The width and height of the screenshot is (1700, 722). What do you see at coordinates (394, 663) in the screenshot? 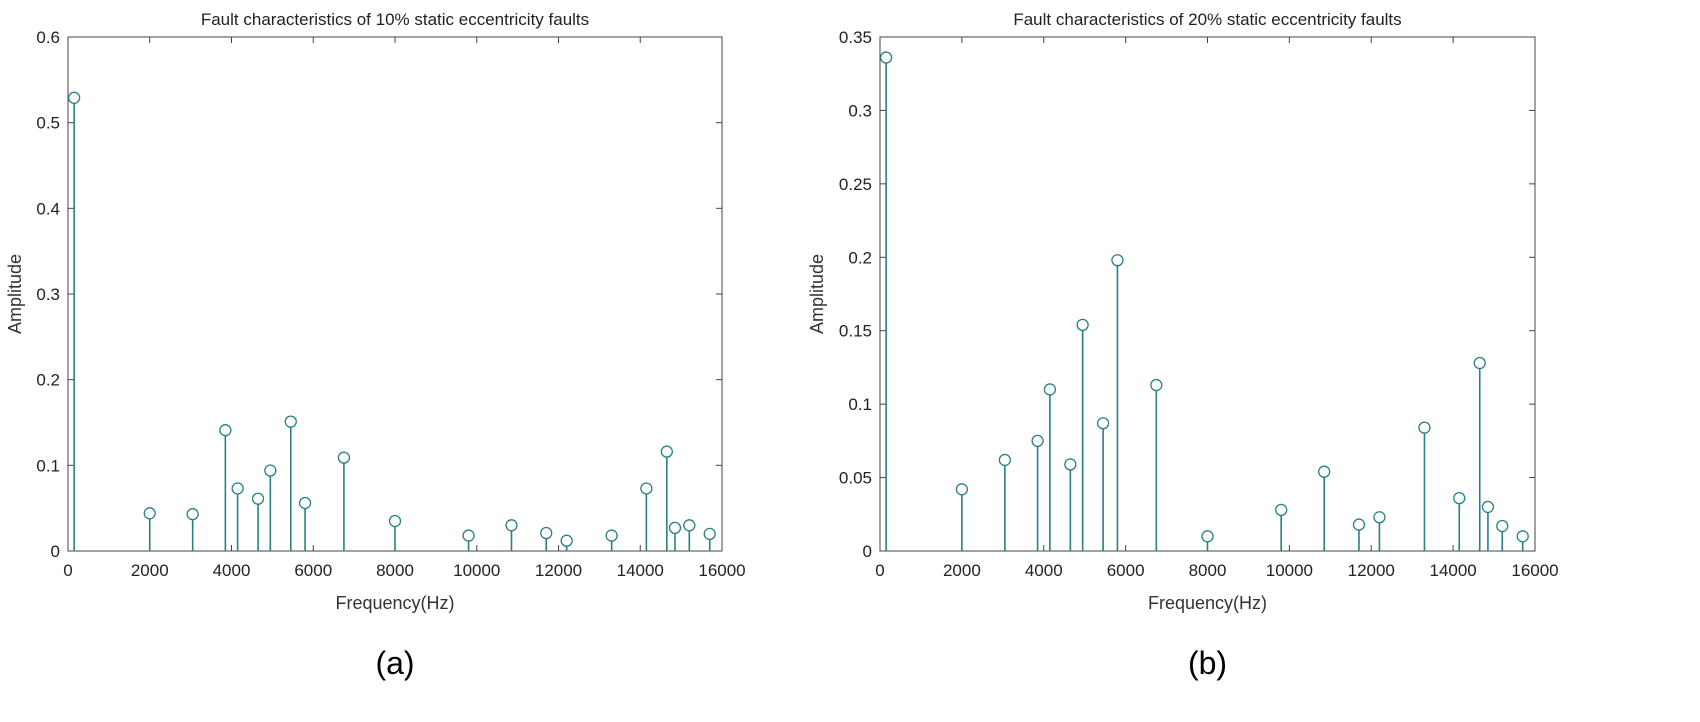
I see `panel-label: (a)` at bounding box center [394, 663].